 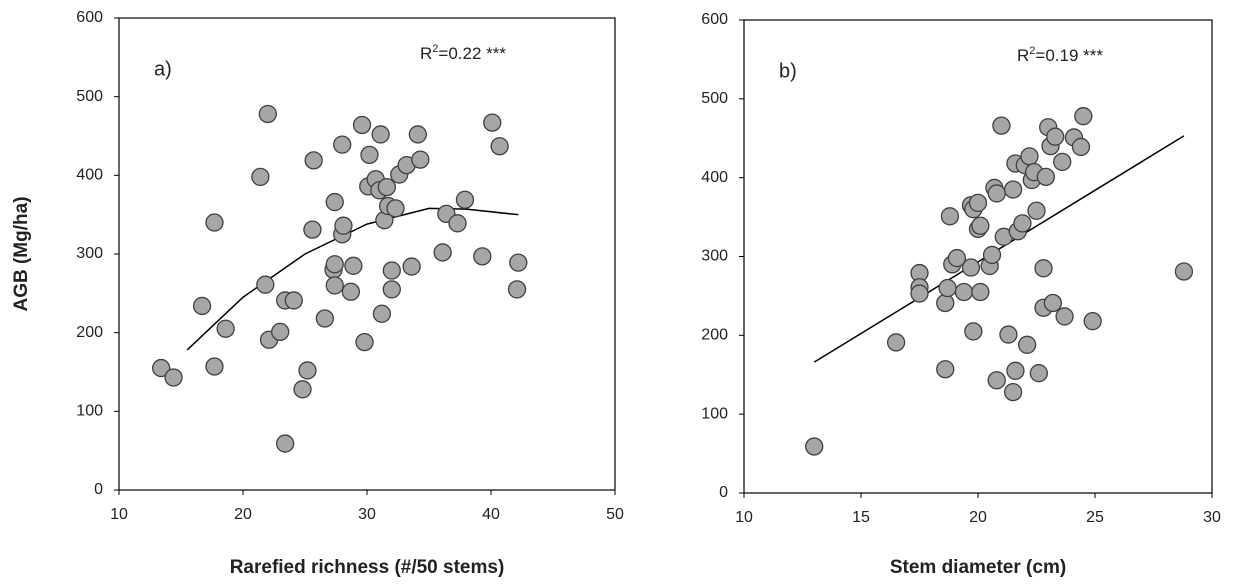 What do you see at coordinates (243, 514) in the screenshot?
I see `x-tick-label: 20` at bounding box center [243, 514].